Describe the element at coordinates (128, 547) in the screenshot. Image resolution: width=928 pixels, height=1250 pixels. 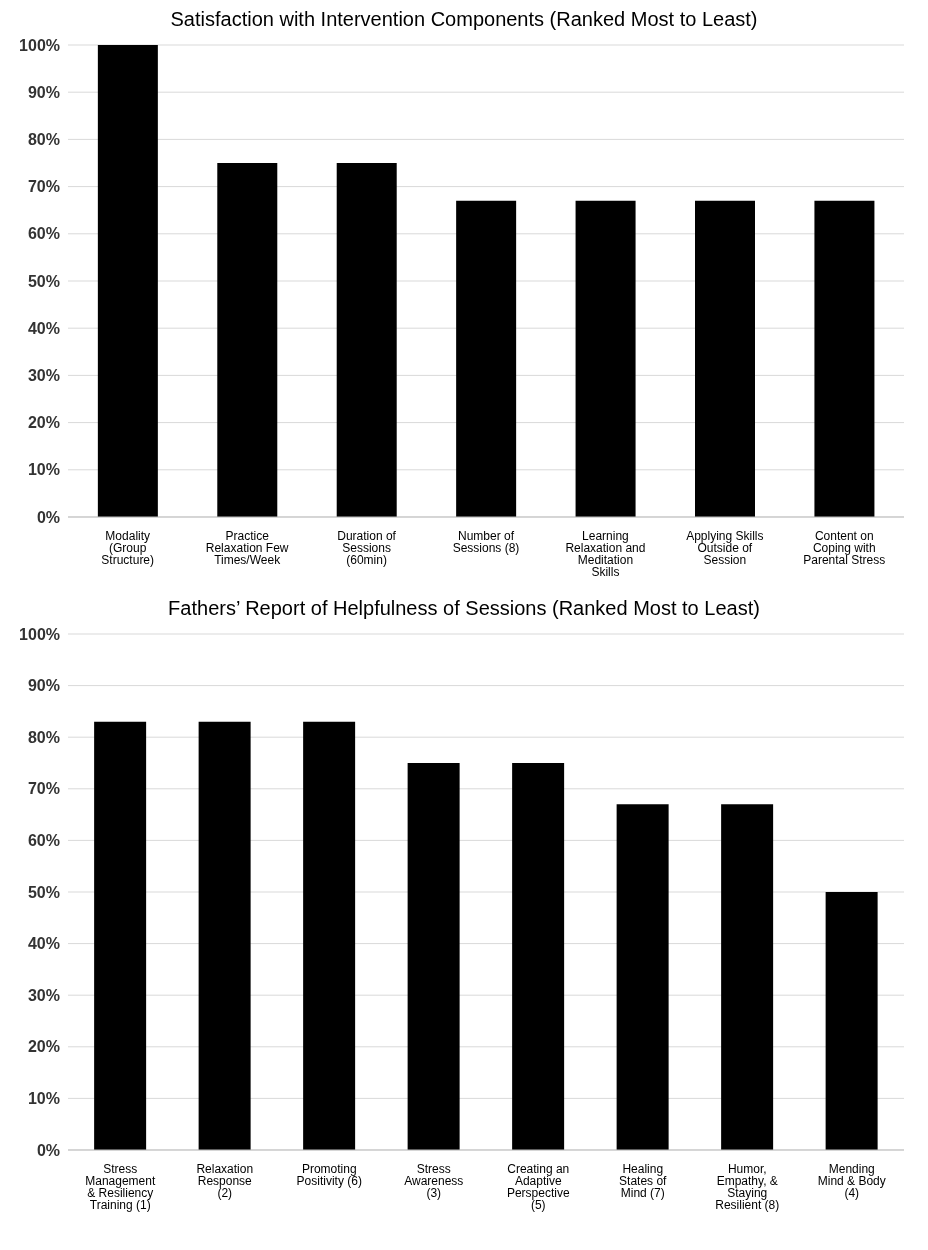
I see `x-tick-label: Modality (Group Structure)` at that location.